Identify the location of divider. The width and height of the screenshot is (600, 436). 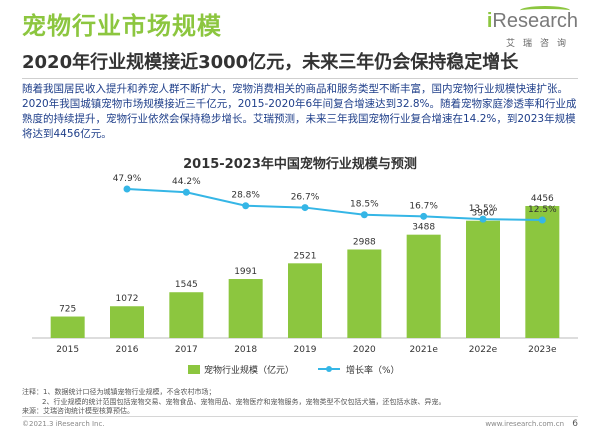
(300, 78).